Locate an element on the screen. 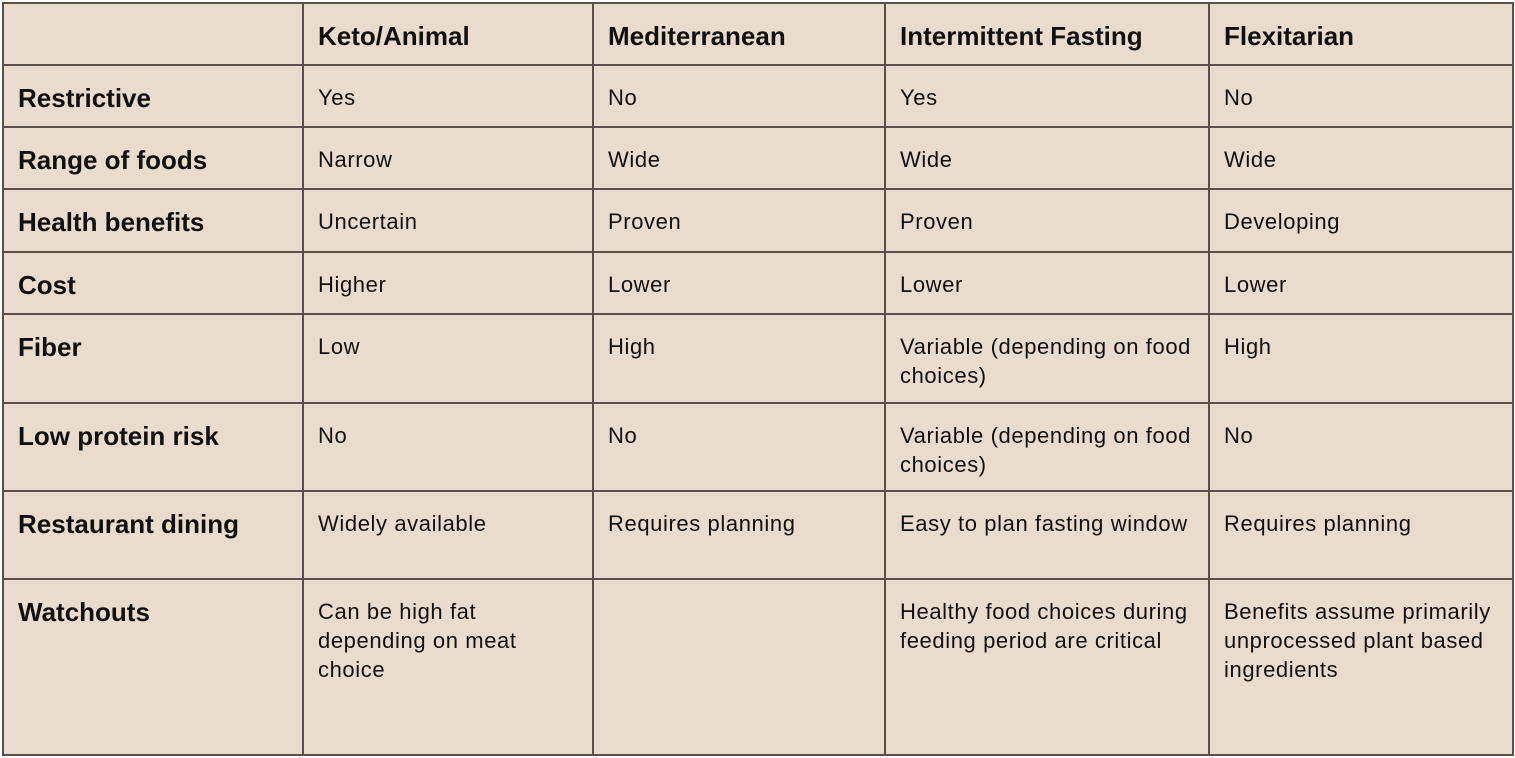  table-cell: Easy to plan fasting window is located at coordinates (1047, 535).